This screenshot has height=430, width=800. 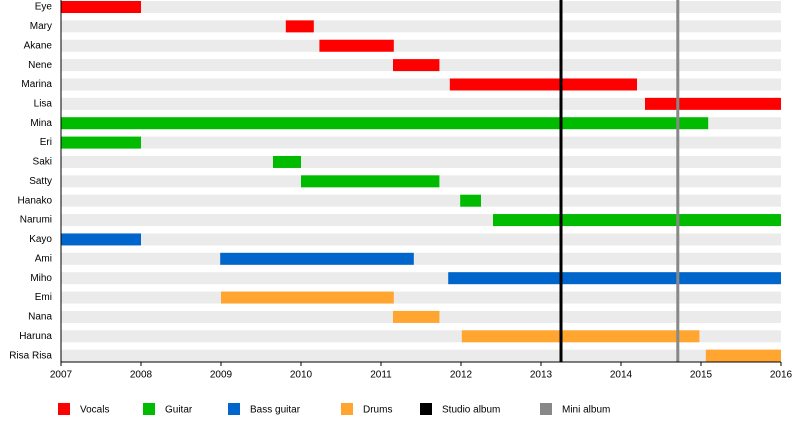 What do you see at coordinates (541, 375) in the screenshot?
I see `x-tick-label: 2013` at bounding box center [541, 375].